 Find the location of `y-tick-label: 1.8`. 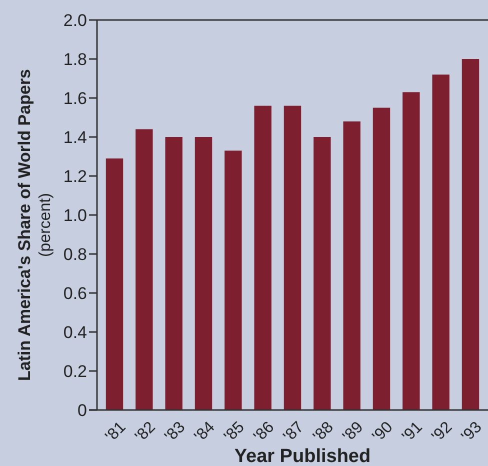

y-tick-label: 1.8 is located at coordinates (75, 59).